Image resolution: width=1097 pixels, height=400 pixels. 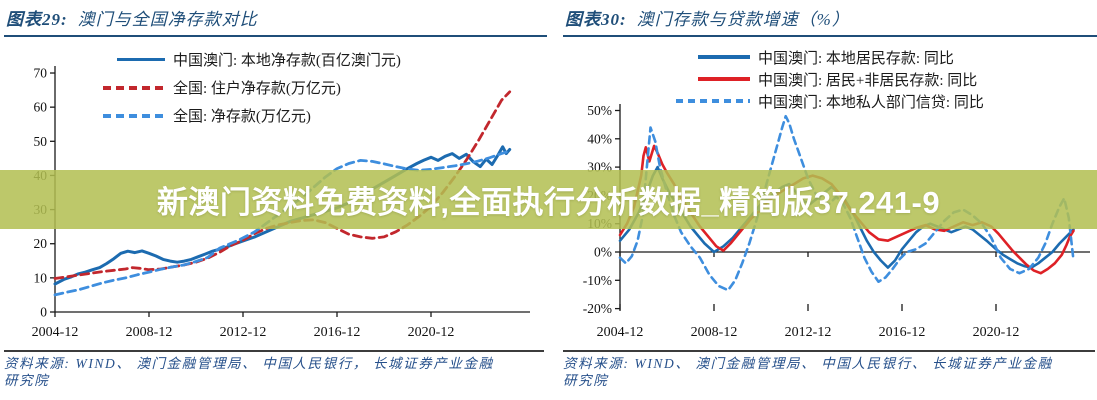 What do you see at coordinates (856, 58) in the screenshot?
I see `legend-label: 中国澳门: 本地居民存款: 同比` at bounding box center [856, 58].